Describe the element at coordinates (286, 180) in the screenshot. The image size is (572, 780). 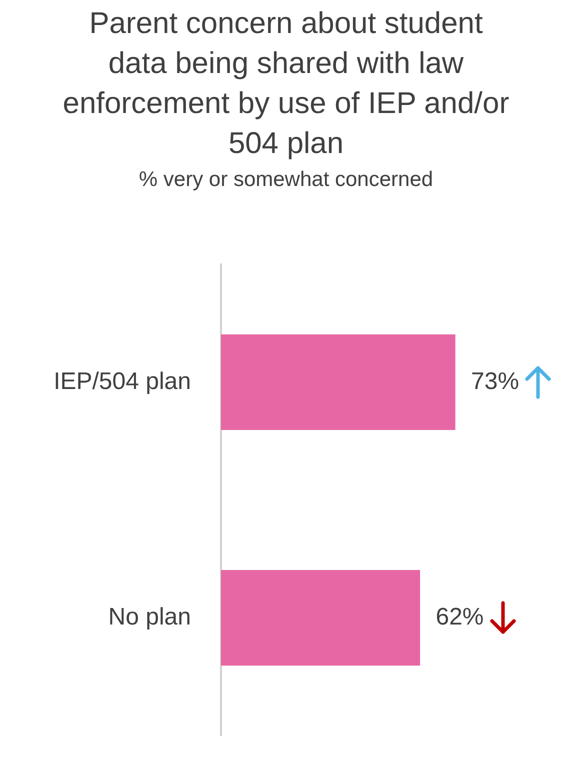
I see `chart-subtitle: % very or somewhat concerned` at that location.